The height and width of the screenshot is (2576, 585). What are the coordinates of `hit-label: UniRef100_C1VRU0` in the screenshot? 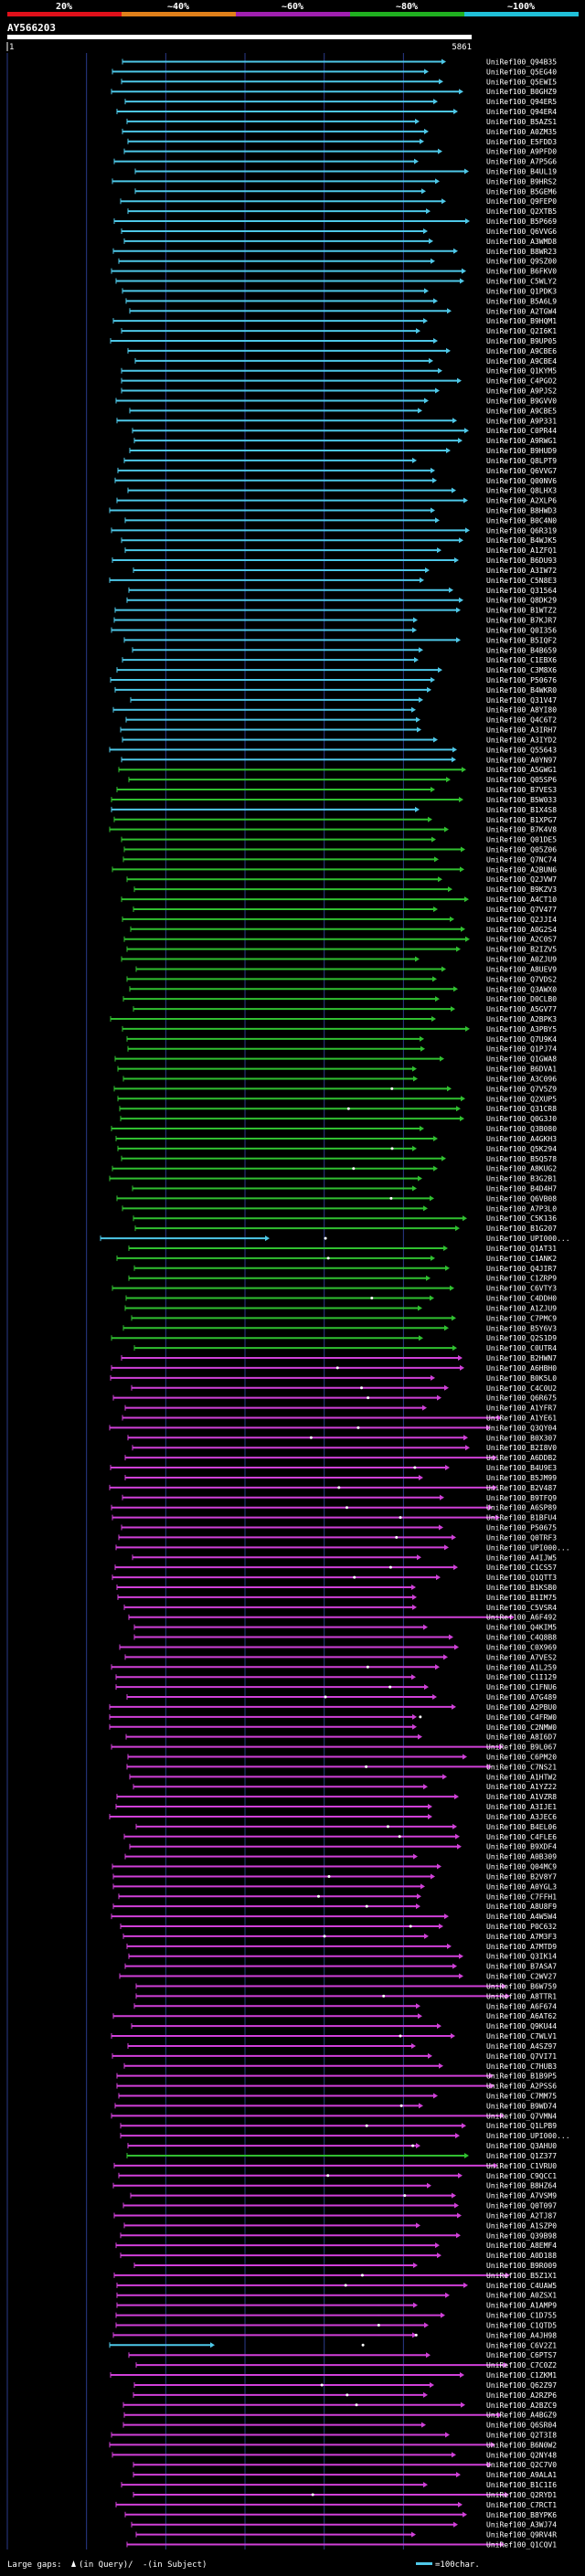 It's located at (521, 2166).